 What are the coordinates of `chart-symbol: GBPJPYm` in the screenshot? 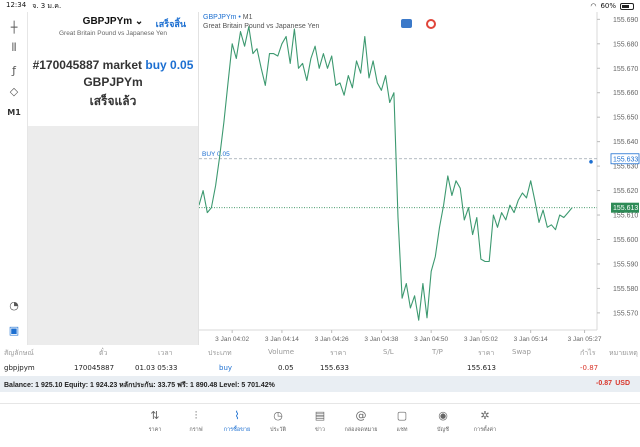 It's located at (220, 17).